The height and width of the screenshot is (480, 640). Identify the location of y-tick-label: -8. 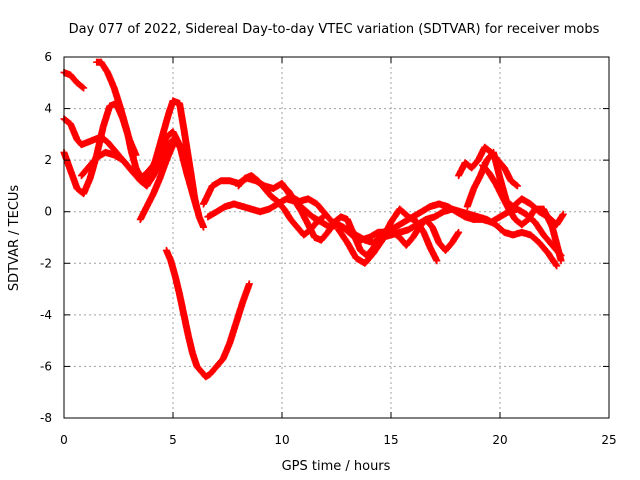
(46, 418).